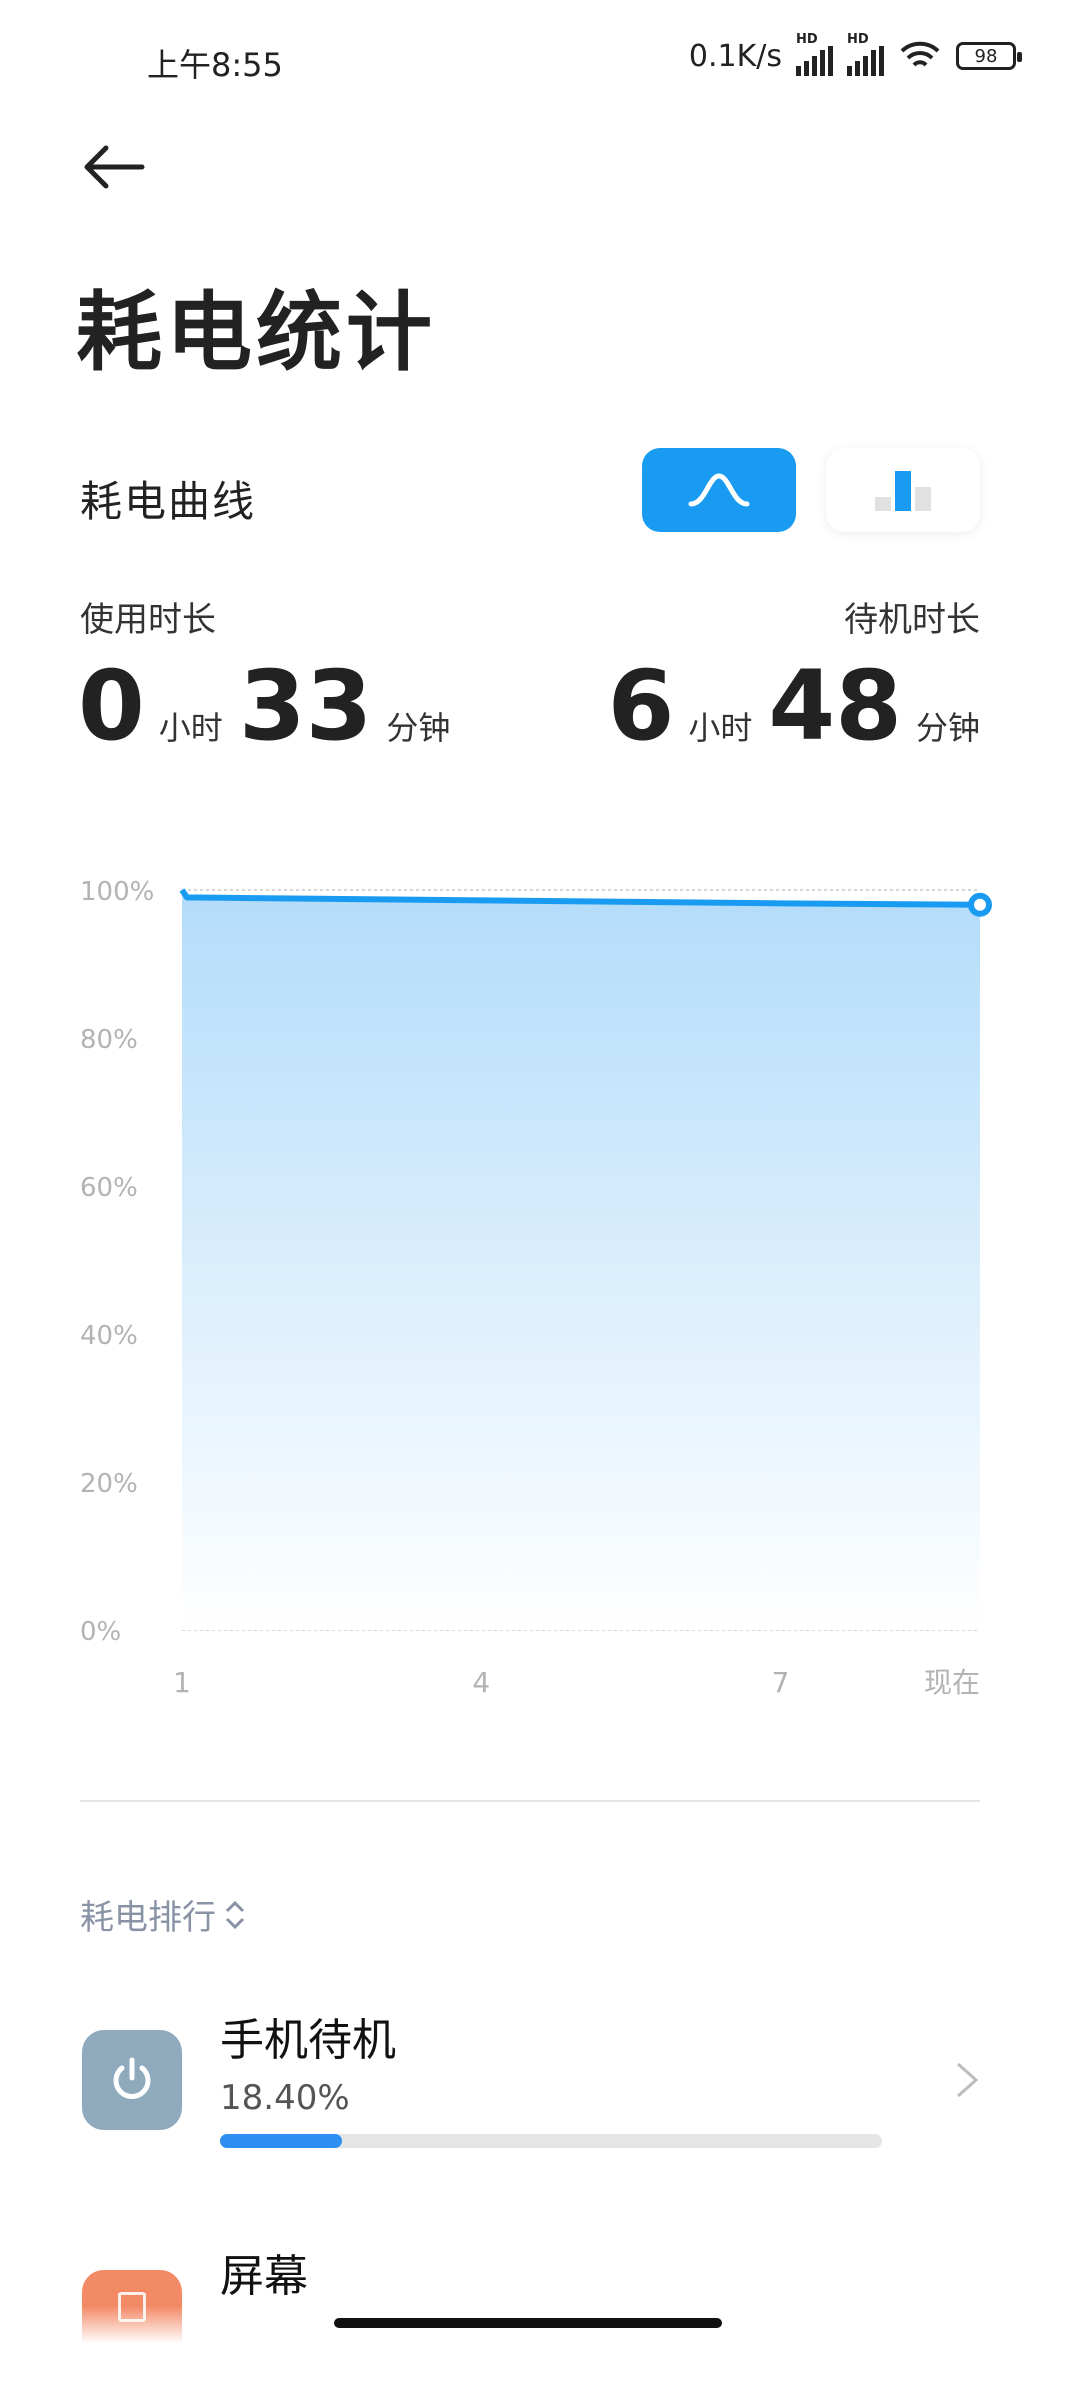 The height and width of the screenshot is (2400, 1080). I want to click on standby-minute-unit: 分钟, so click(947, 728).